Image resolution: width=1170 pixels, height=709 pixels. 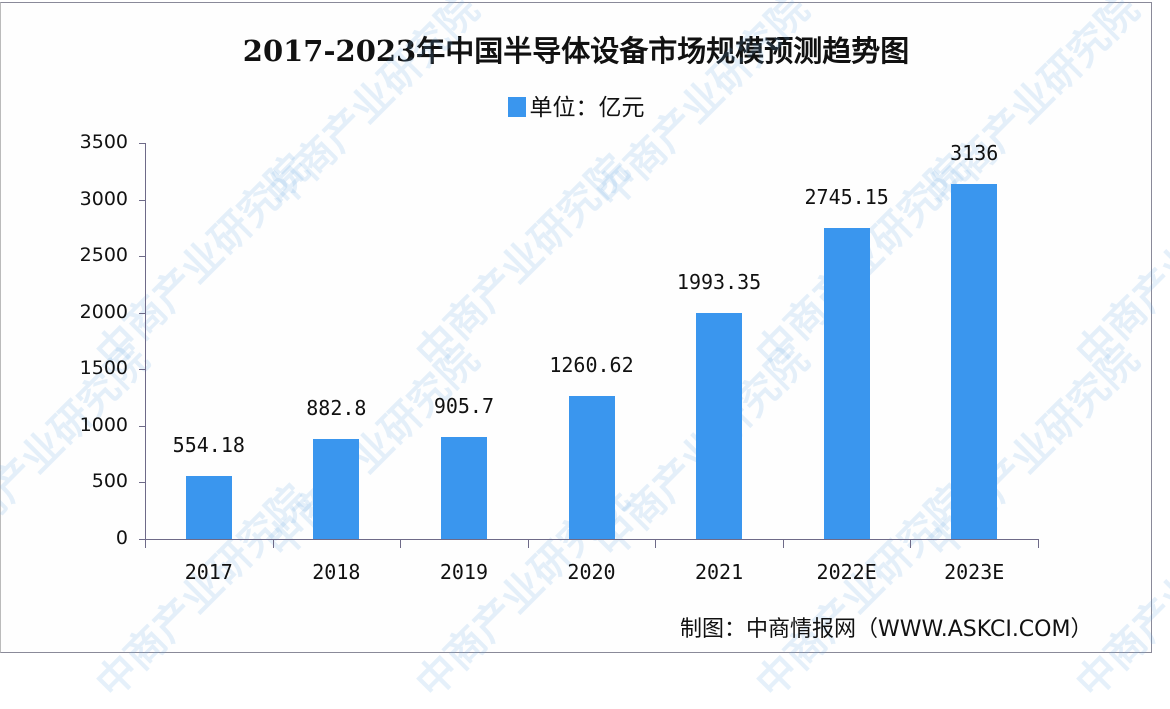 I want to click on x-axis, so click(x=592, y=539).